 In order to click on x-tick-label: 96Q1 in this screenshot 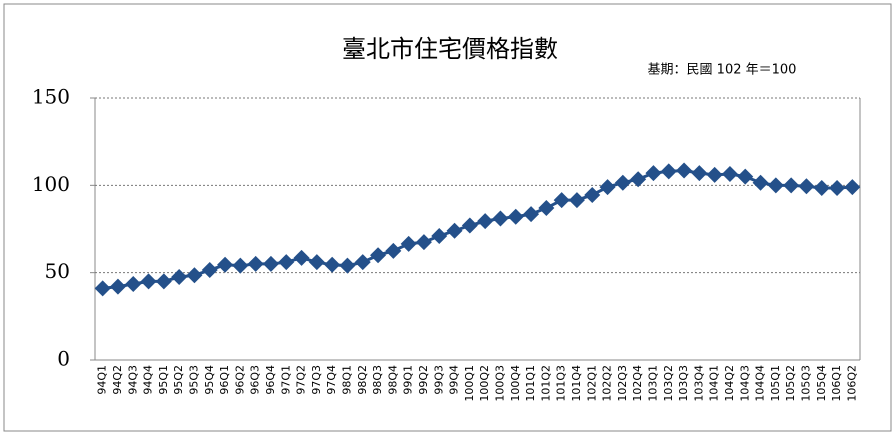, I will do `click(224, 380)`.